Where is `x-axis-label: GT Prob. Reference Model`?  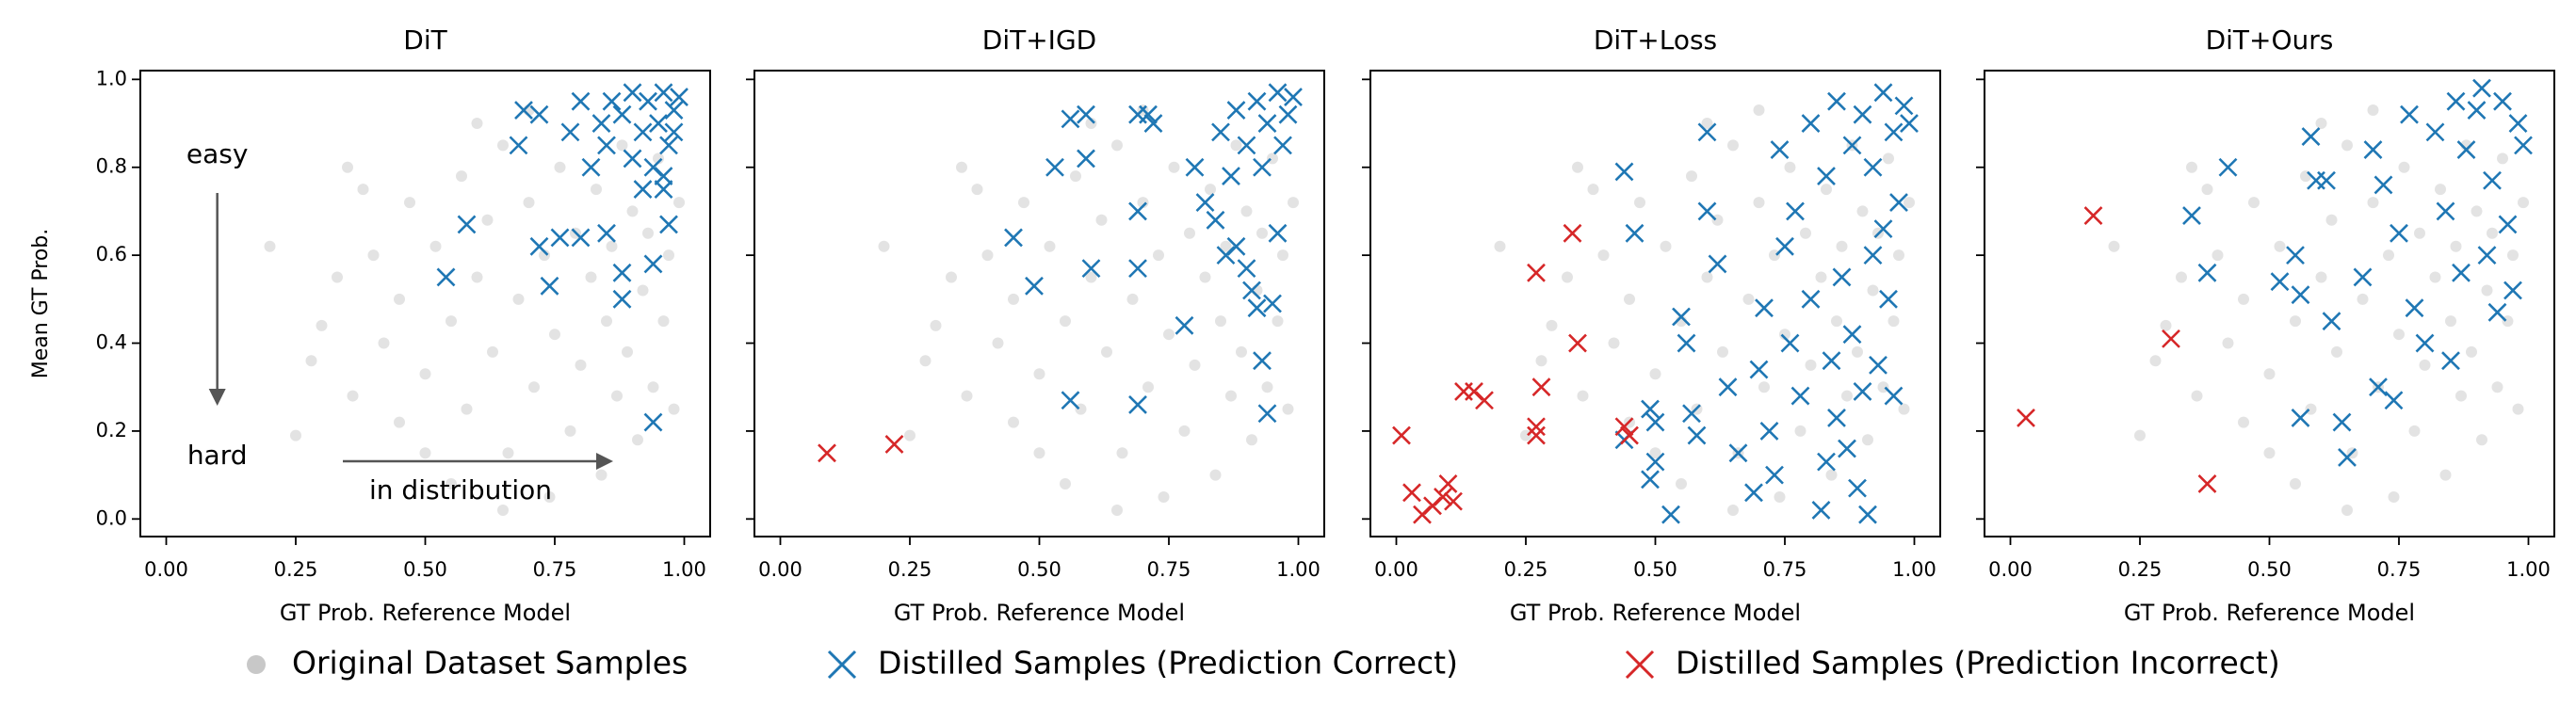 x-axis-label: GT Prob. Reference Model is located at coordinates (1655, 613).